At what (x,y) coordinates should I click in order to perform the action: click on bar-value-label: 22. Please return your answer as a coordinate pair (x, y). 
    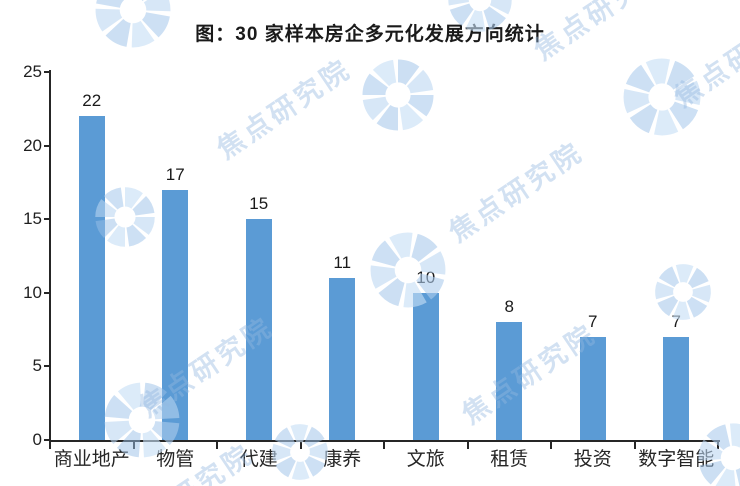
    Looking at the image, I should click on (92, 101).